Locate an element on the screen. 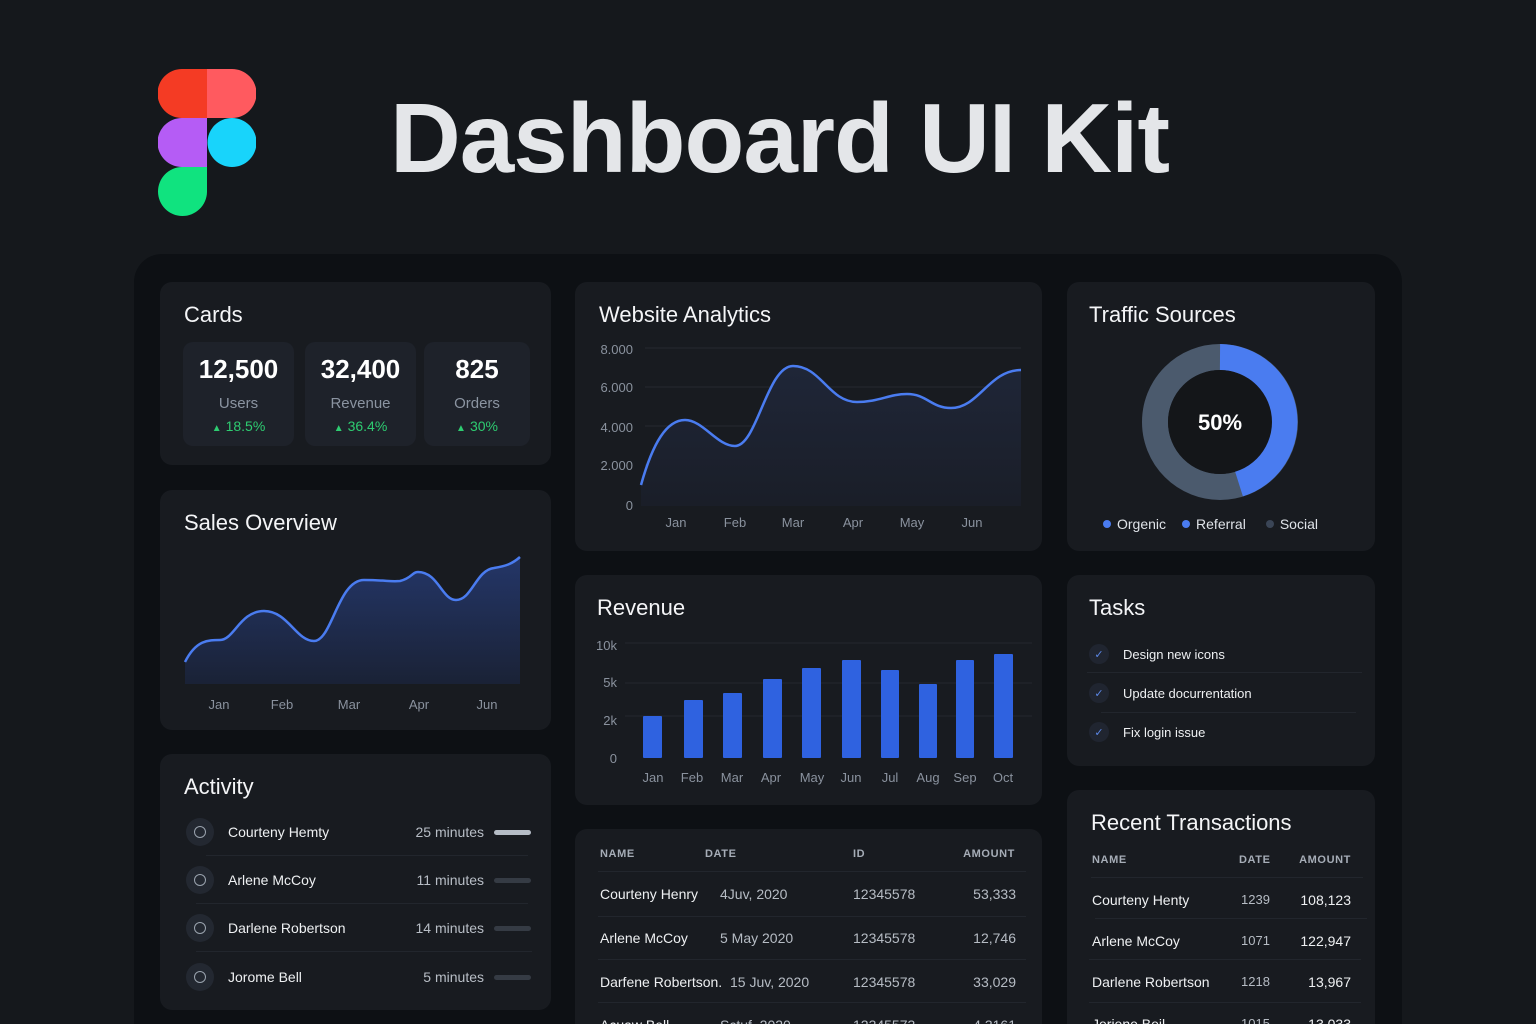 This screenshot has height=1024, width=1536. bar-may is located at coordinates (811, 713).